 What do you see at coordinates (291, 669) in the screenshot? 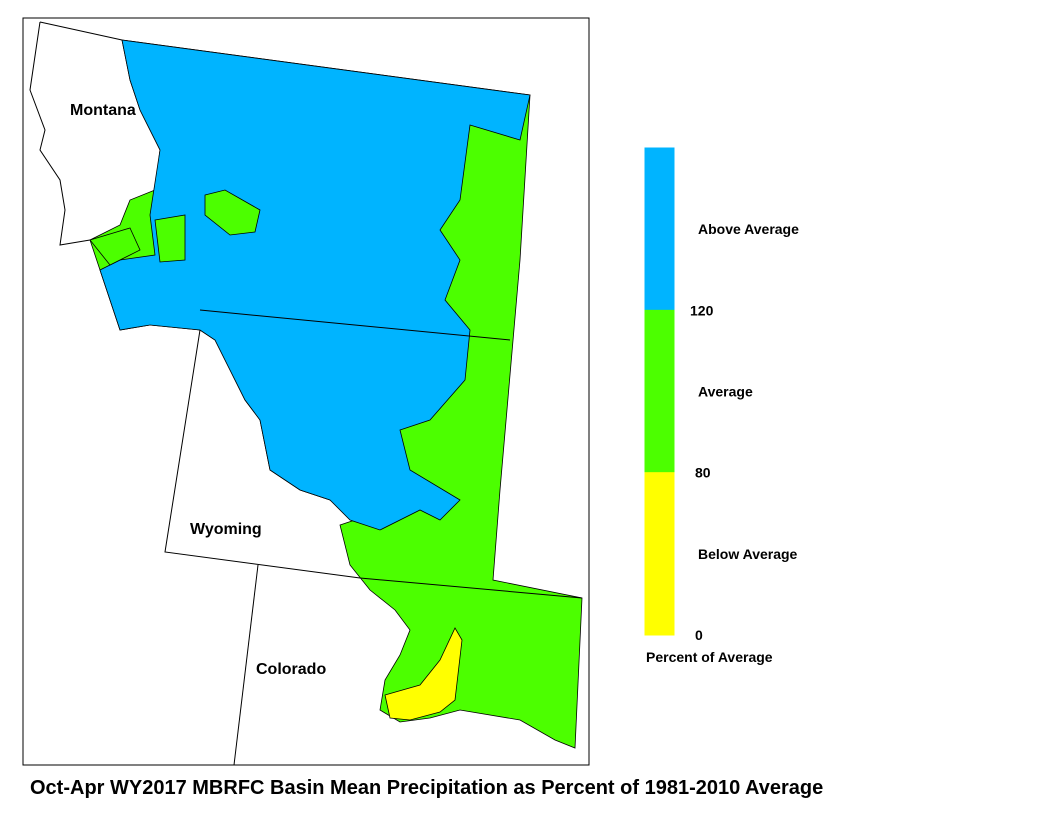
I see `state-label: Colorado` at bounding box center [291, 669].